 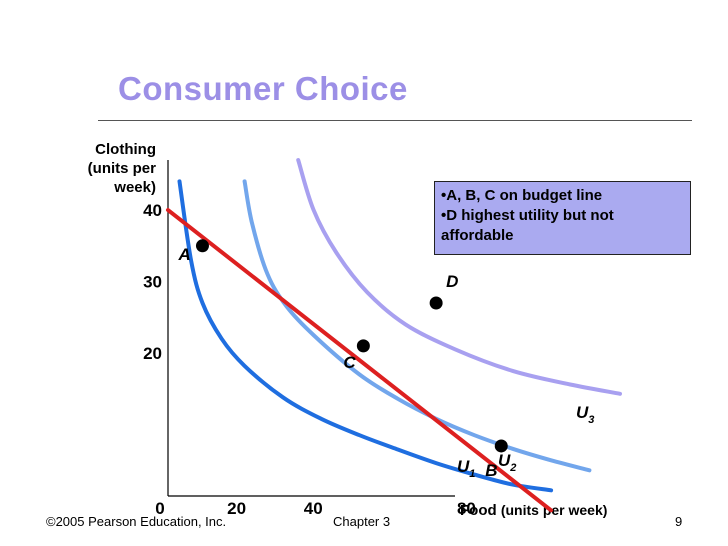 What do you see at coordinates (491, 470) in the screenshot?
I see `point-label-b: B` at bounding box center [491, 470].